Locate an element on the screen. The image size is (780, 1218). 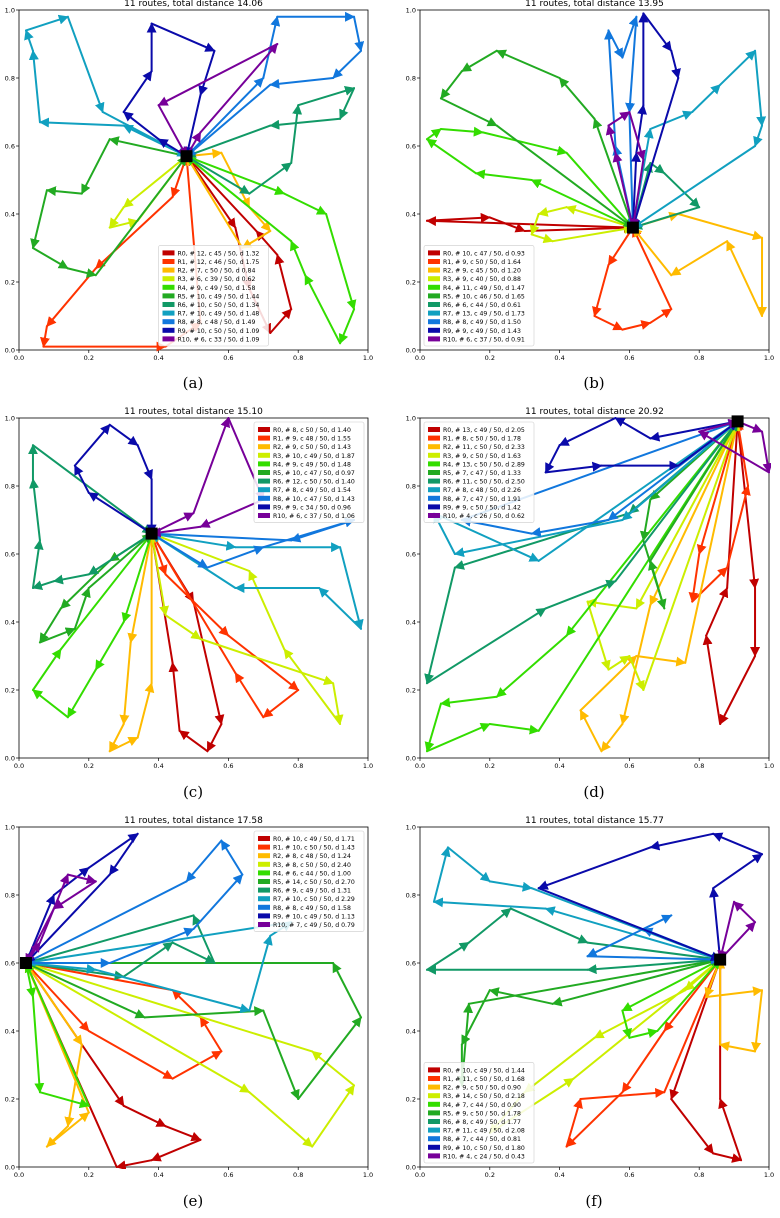
x-tick-label: 0.4 is located at coordinates (158, 358).